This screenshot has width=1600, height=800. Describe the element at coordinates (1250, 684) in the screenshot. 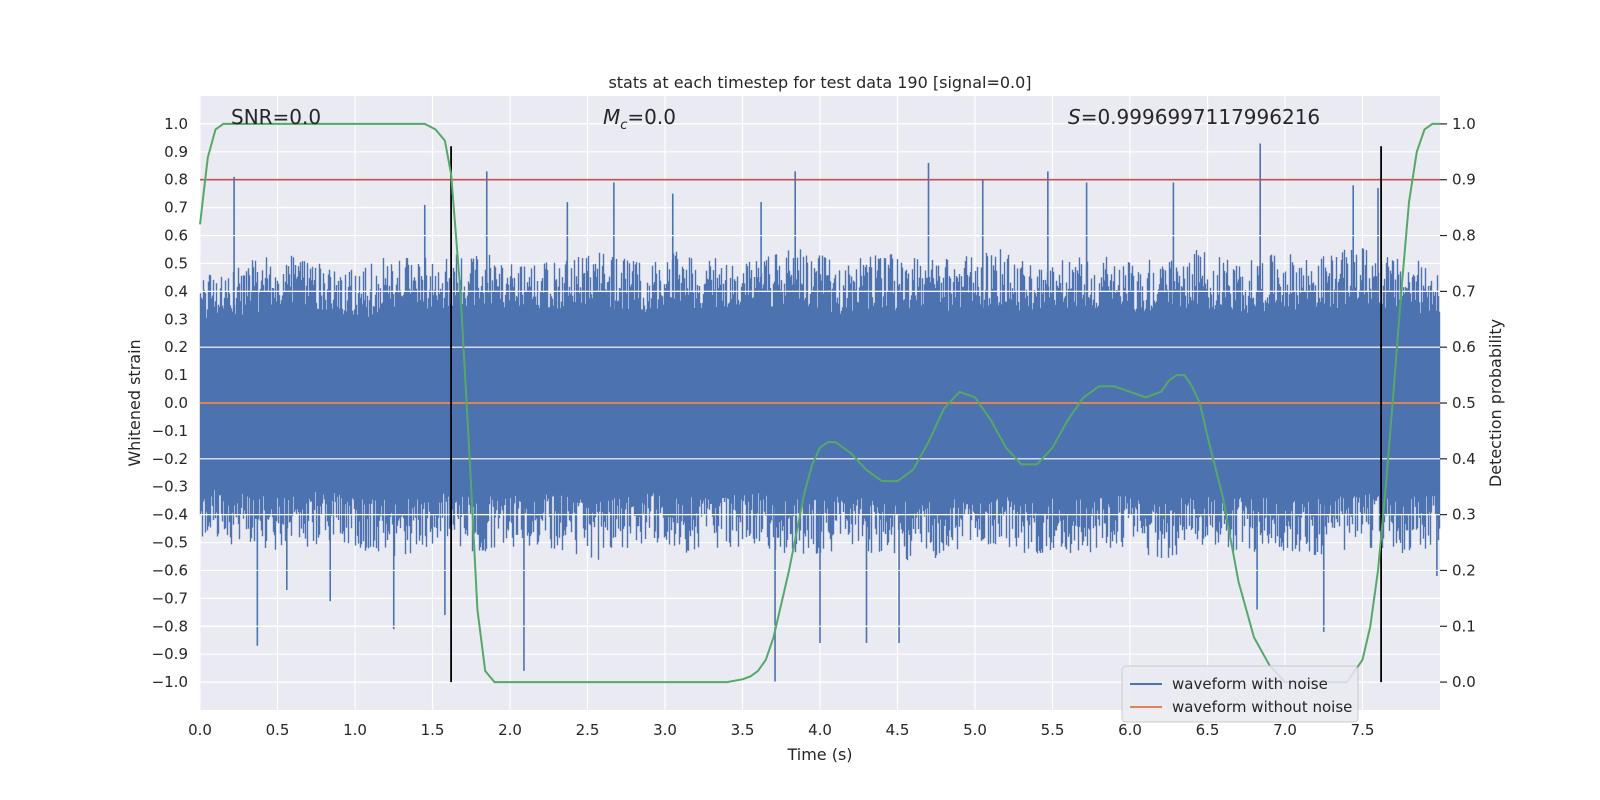

I see `legend-label: waveform with noise` at that location.